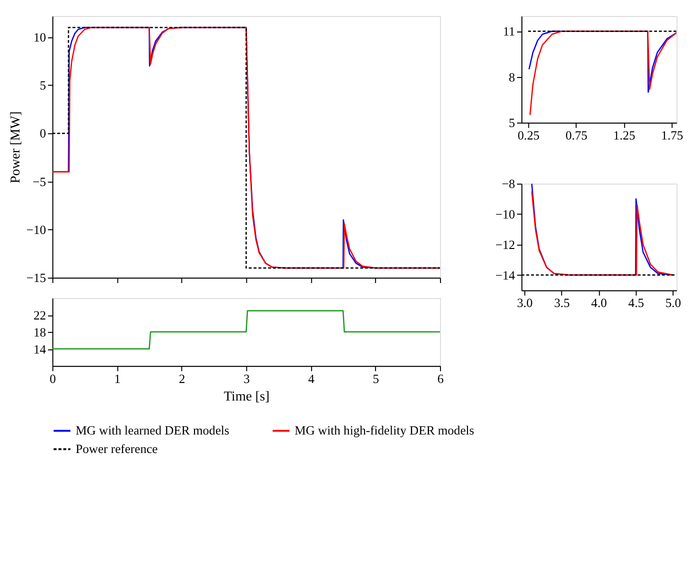 Image resolution: width=691 pixels, height=561 pixels. Describe the element at coordinates (39, 181) in the screenshot. I see `y-tick-label: −5` at that location.